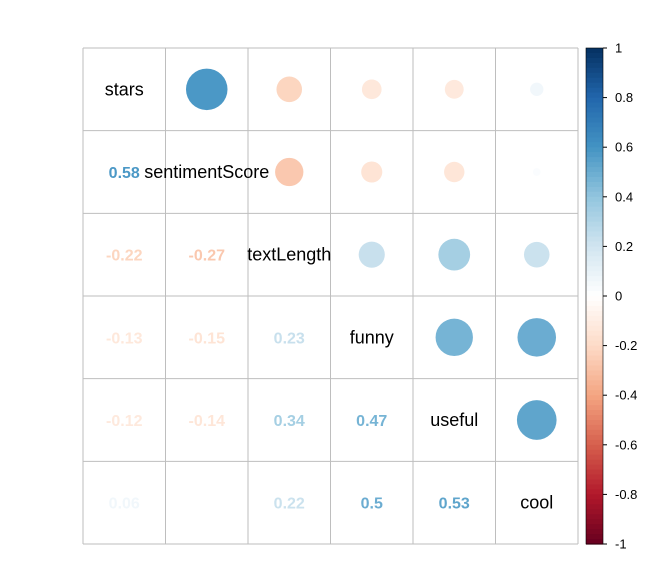  What do you see at coordinates (124, 421) in the screenshot?
I see `correlation-value: -0.12` at bounding box center [124, 421].